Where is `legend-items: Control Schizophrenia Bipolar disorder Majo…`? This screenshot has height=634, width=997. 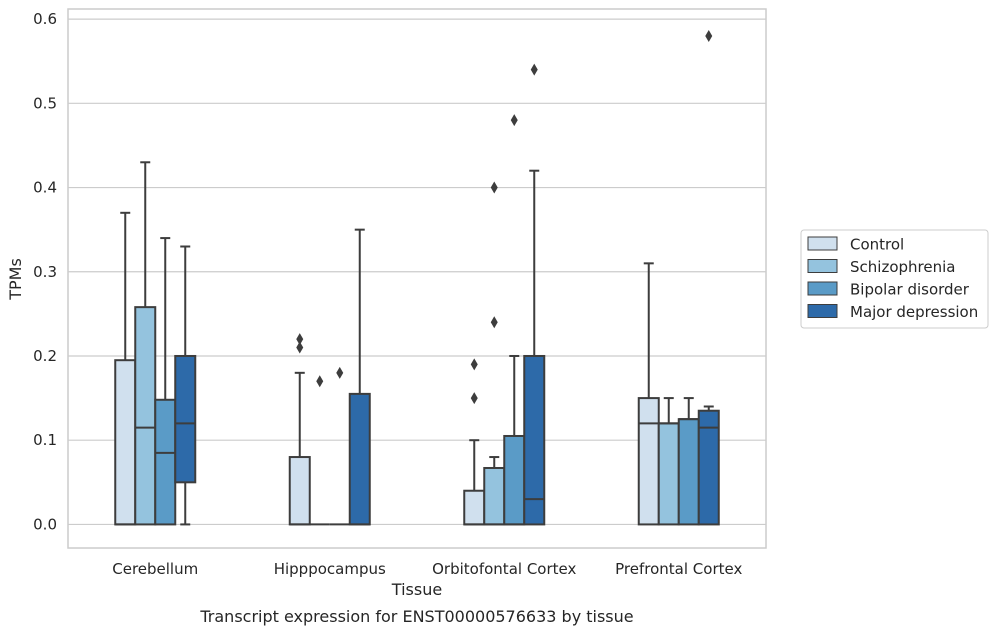
legend-items: Control Schizophrenia Bipolar disorder Majo… is located at coordinates (892, 278).